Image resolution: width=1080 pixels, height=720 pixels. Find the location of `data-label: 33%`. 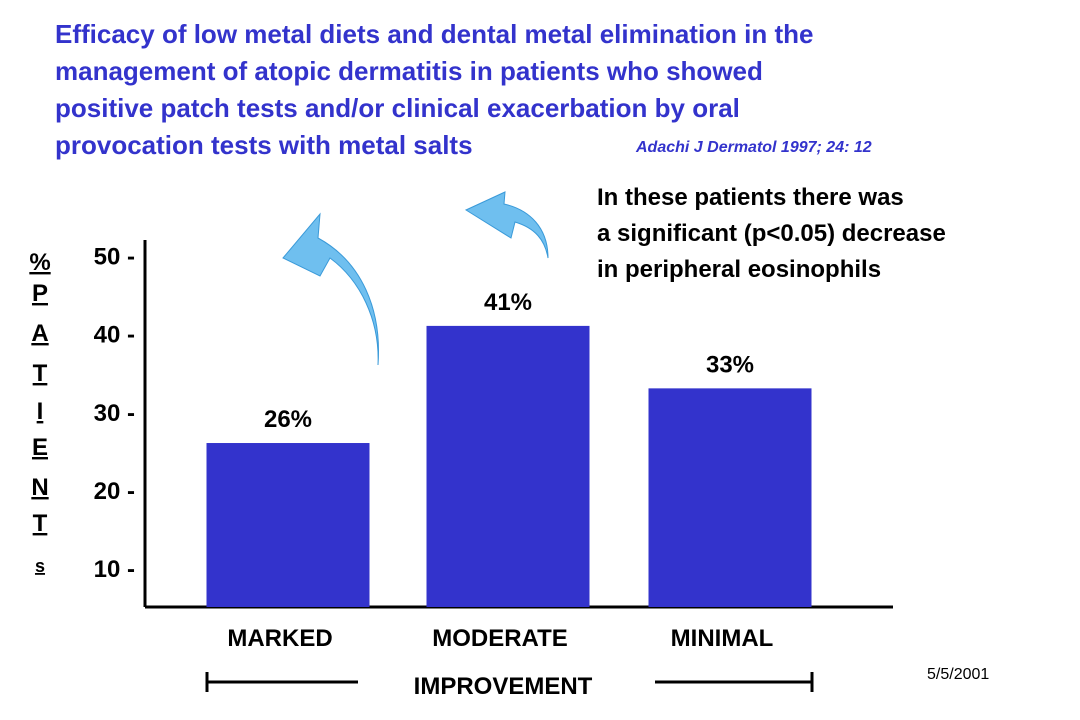

data-label: 33% is located at coordinates (730, 364).